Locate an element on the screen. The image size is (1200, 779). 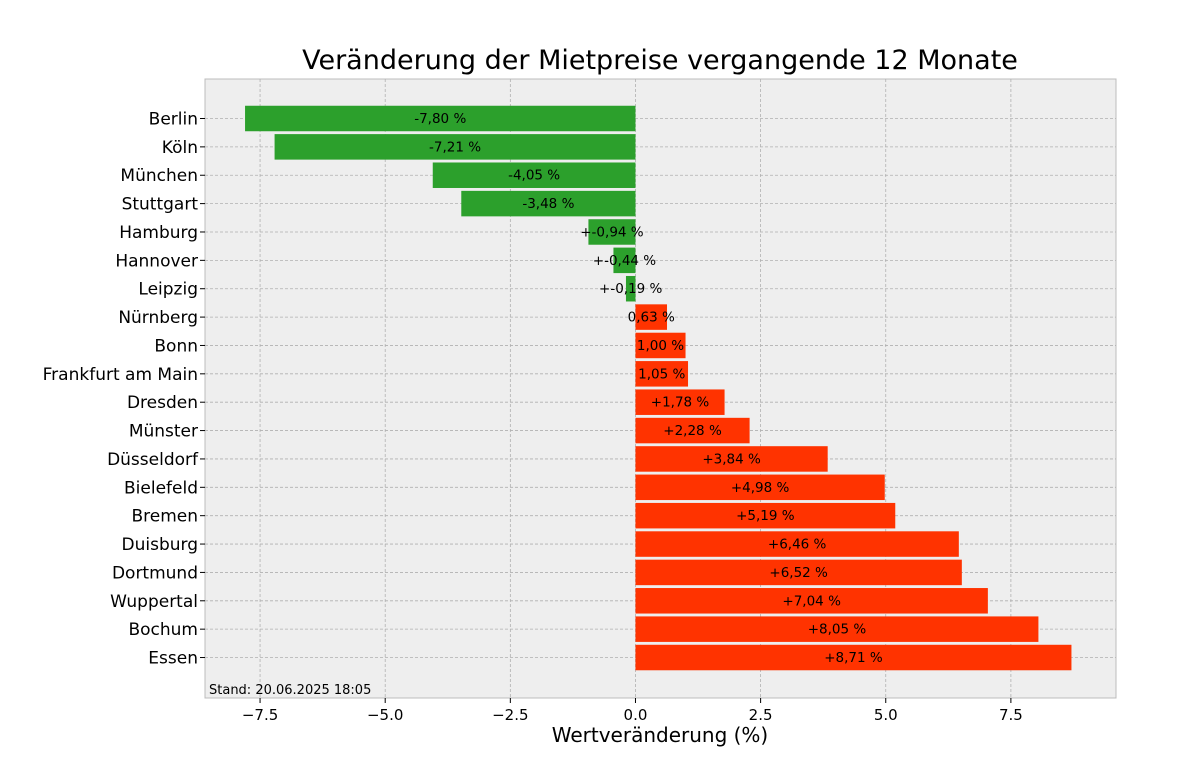
data-label: -7,21 % is located at coordinates (455, 147).